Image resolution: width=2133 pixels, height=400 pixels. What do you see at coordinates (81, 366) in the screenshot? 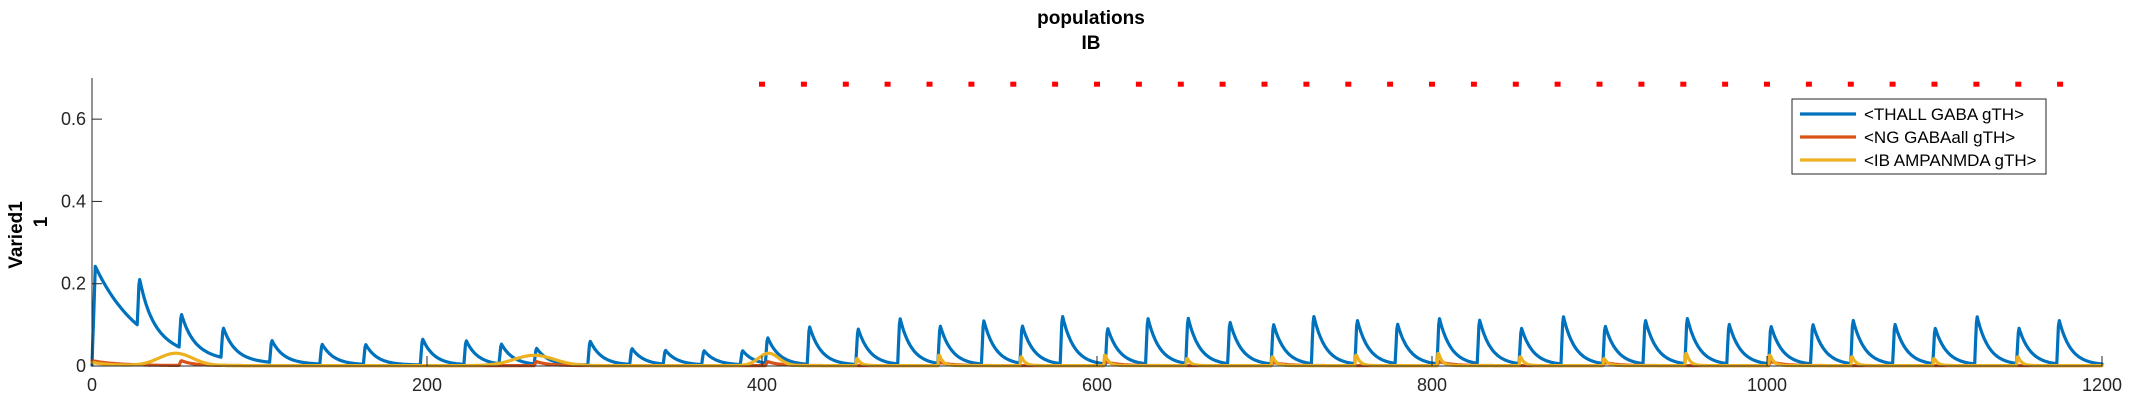
I see `y-tick-label-0: 0` at bounding box center [81, 366].